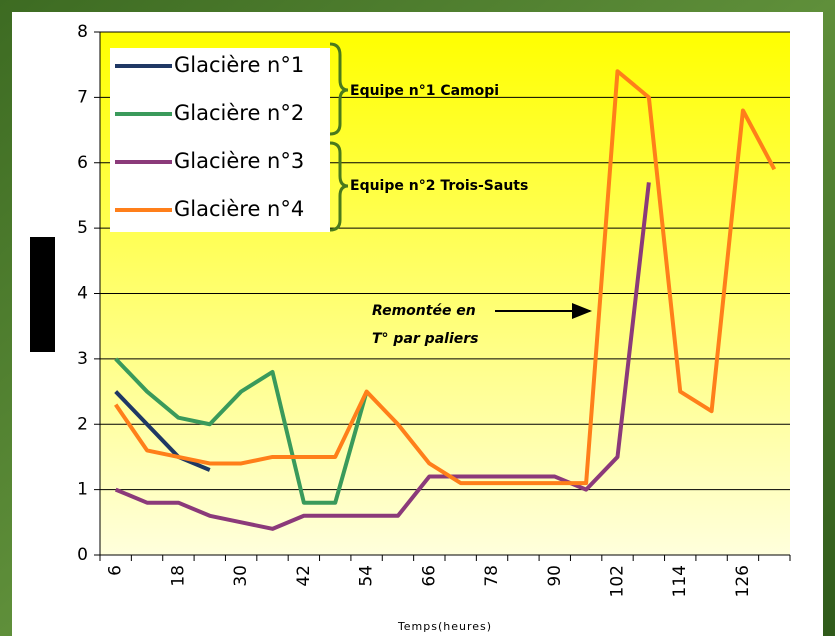 The image size is (835, 636). What do you see at coordinates (82, 294) in the screenshot?
I see `y-tick-label: 4` at bounding box center [82, 294].